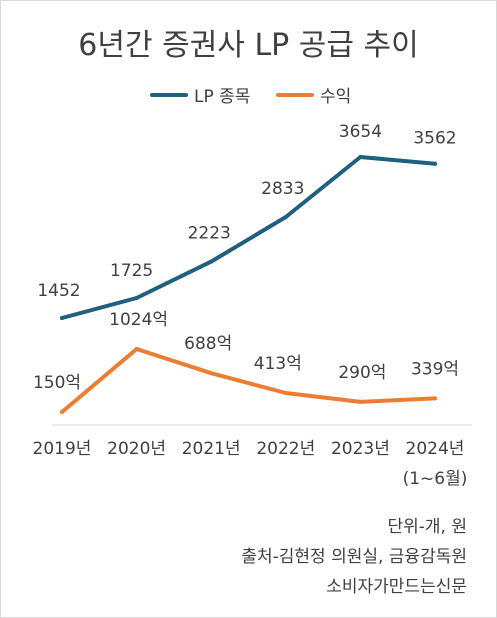 This screenshot has width=497, height=618. What do you see at coordinates (435, 369) in the screenshot?
I see `data-label-1-5: 339억` at bounding box center [435, 369].